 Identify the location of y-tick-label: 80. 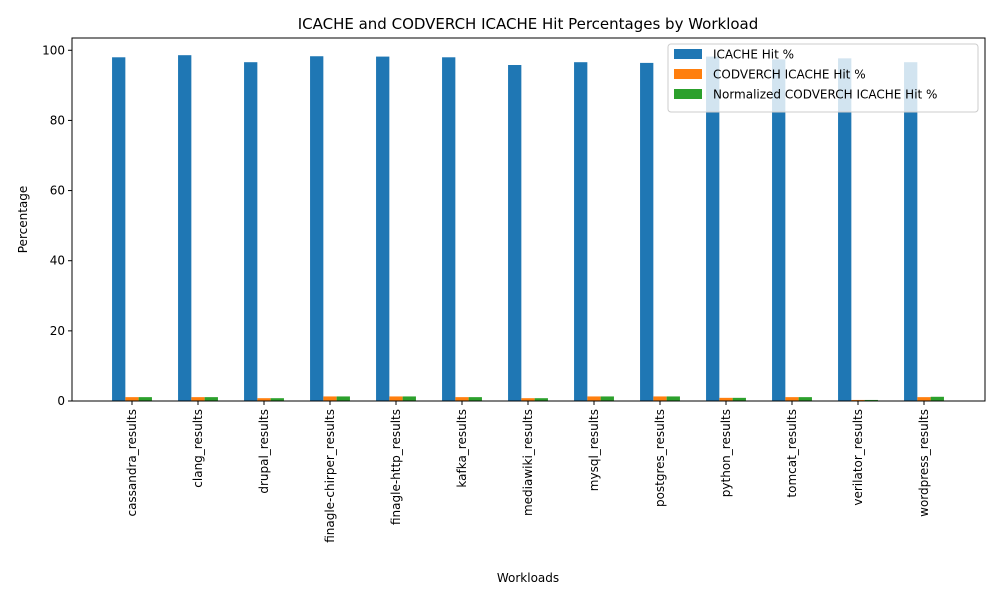
(57, 120).